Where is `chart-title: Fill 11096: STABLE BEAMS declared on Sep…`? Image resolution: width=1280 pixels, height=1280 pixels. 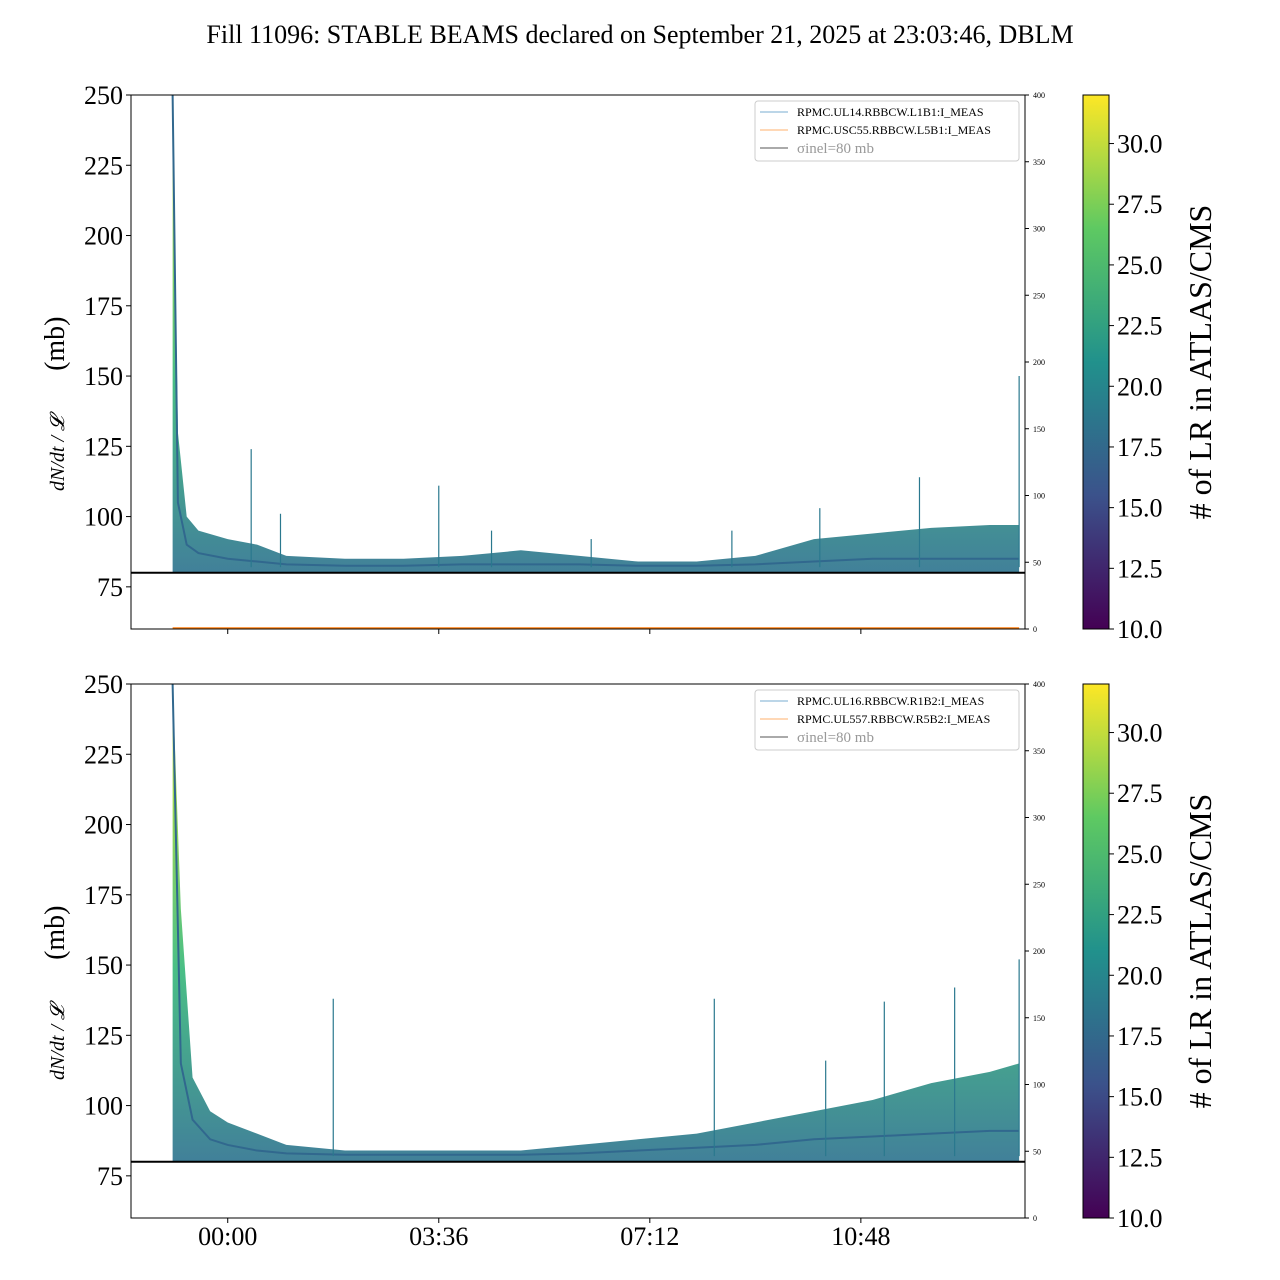 chart-title: Fill 11096: STABLE BEAMS declared on Sep… is located at coordinates (640, 34).